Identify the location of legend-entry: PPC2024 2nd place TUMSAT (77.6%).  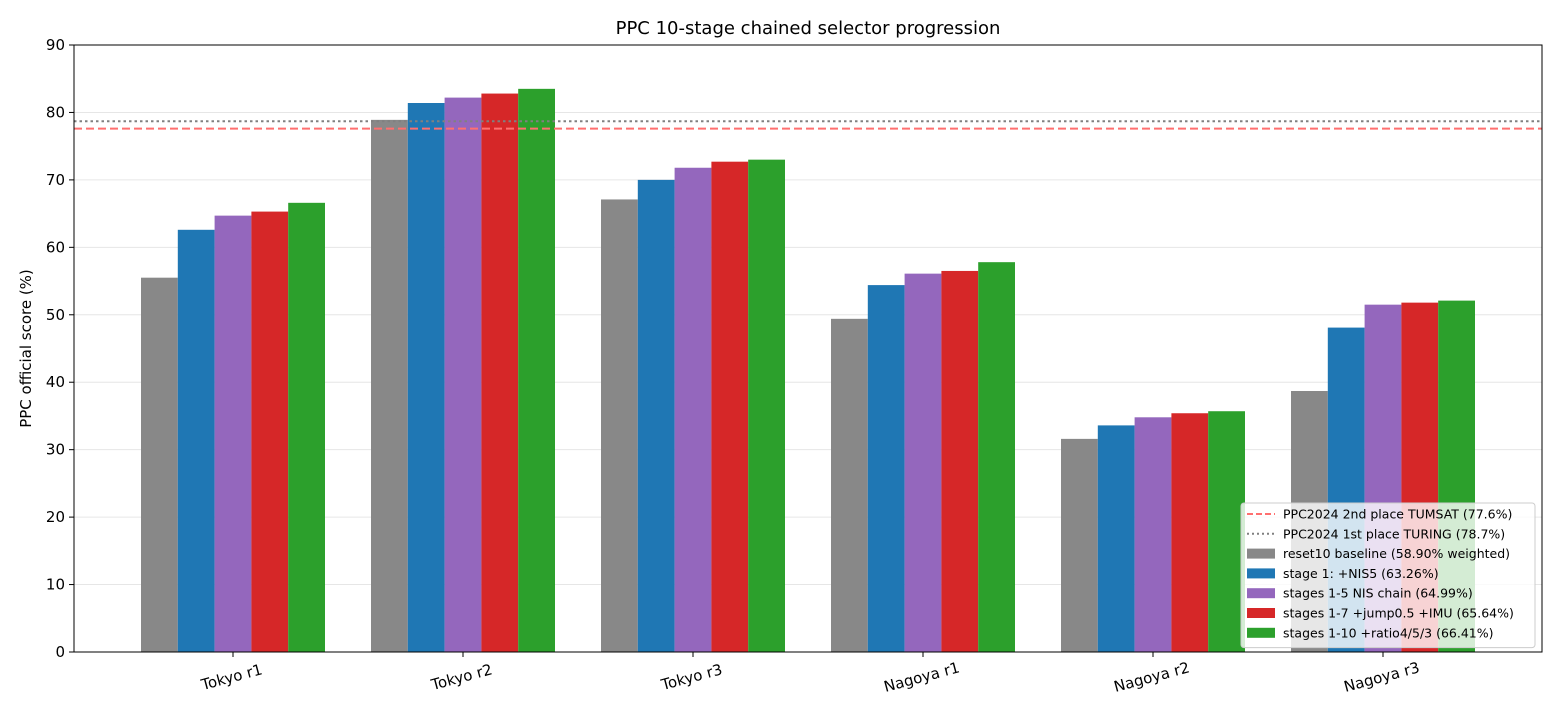
(1397, 514).